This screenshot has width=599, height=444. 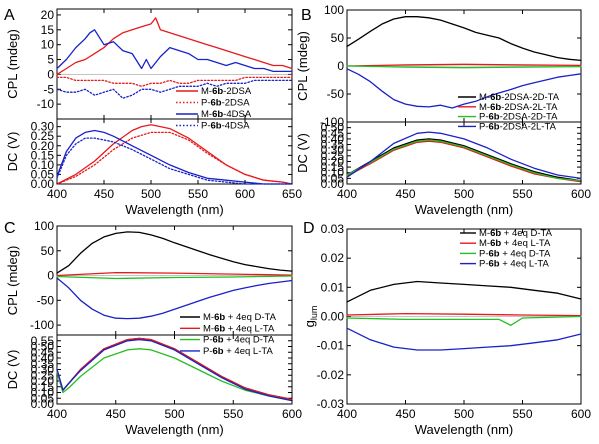 What do you see at coordinates (530, 97) in the screenshot?
I see `legend-suffix: -2DSA-2D-TA` at bounding box center [530, 97].